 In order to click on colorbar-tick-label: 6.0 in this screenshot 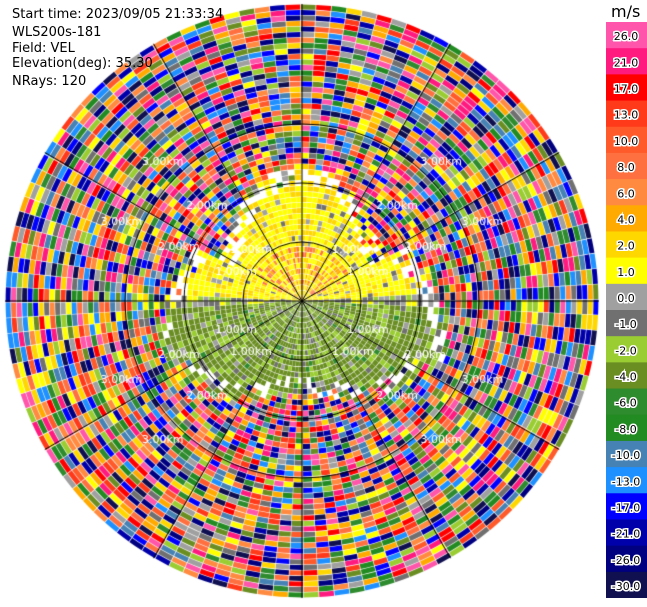, I will do `click(626, 193)`.